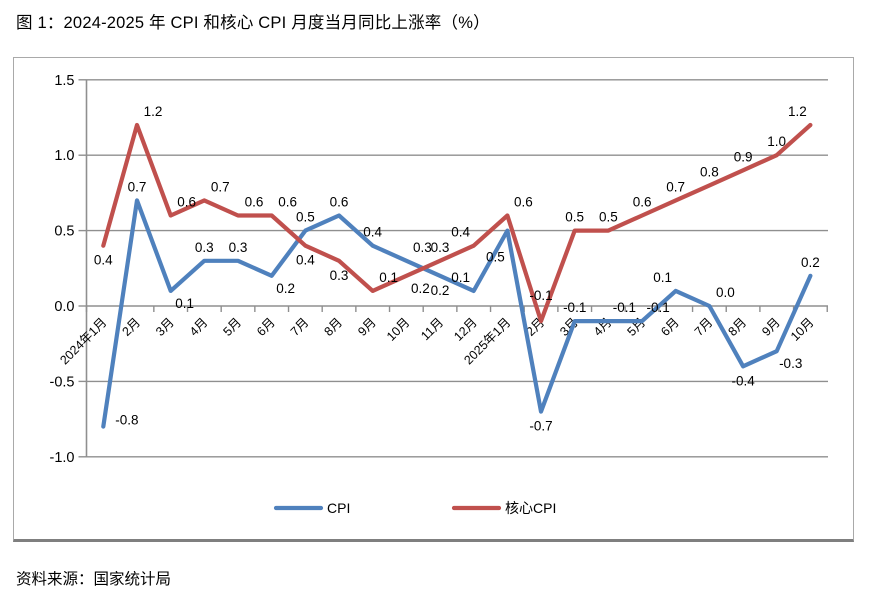 The height and width of the screenshot is (600, 879). What do you see at coordinates (338, 508) in the screenshot?
I see `legend-cpi-label: CPI` at bounding box center [338, 508].